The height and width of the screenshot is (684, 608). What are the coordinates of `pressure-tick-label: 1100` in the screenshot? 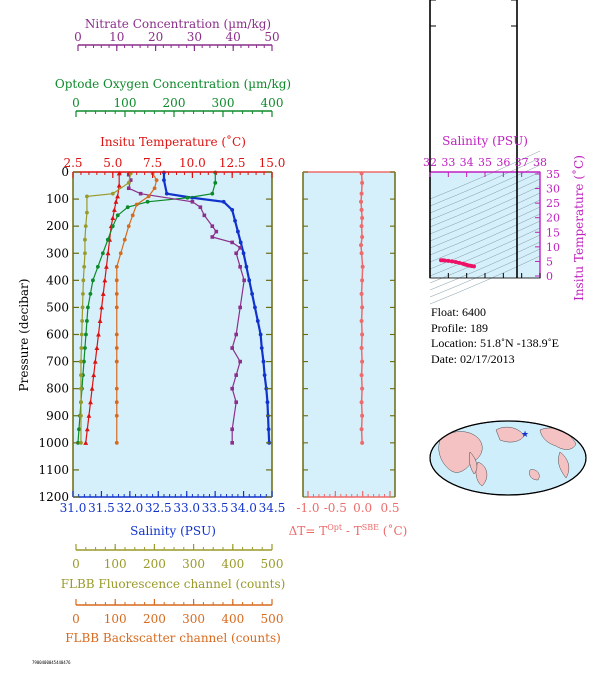 It's located at (53, 470).